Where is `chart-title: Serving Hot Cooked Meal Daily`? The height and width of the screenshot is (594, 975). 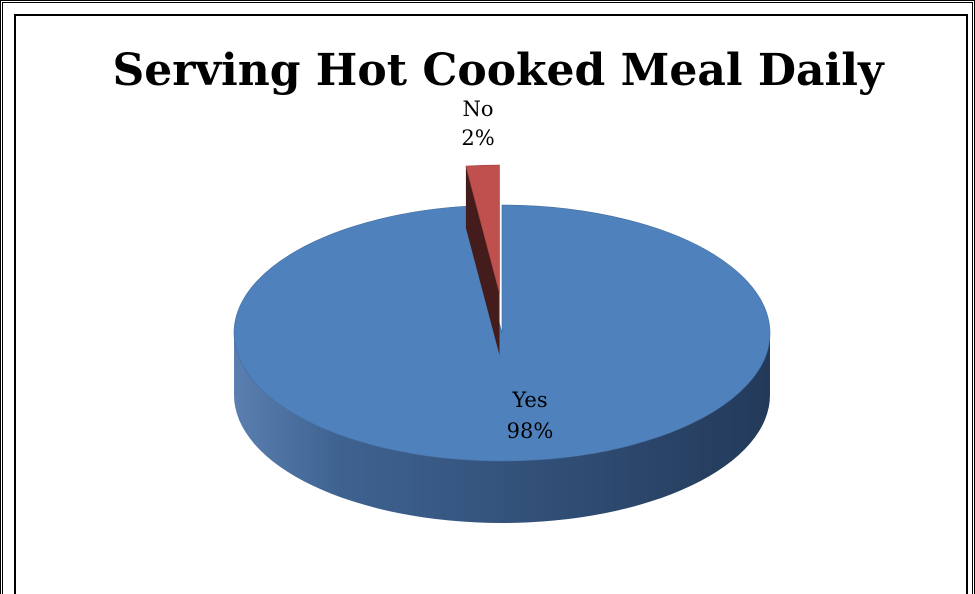
chart-title: Serving Hot Cooked Meal Daily is located at coordinates (498, 70).